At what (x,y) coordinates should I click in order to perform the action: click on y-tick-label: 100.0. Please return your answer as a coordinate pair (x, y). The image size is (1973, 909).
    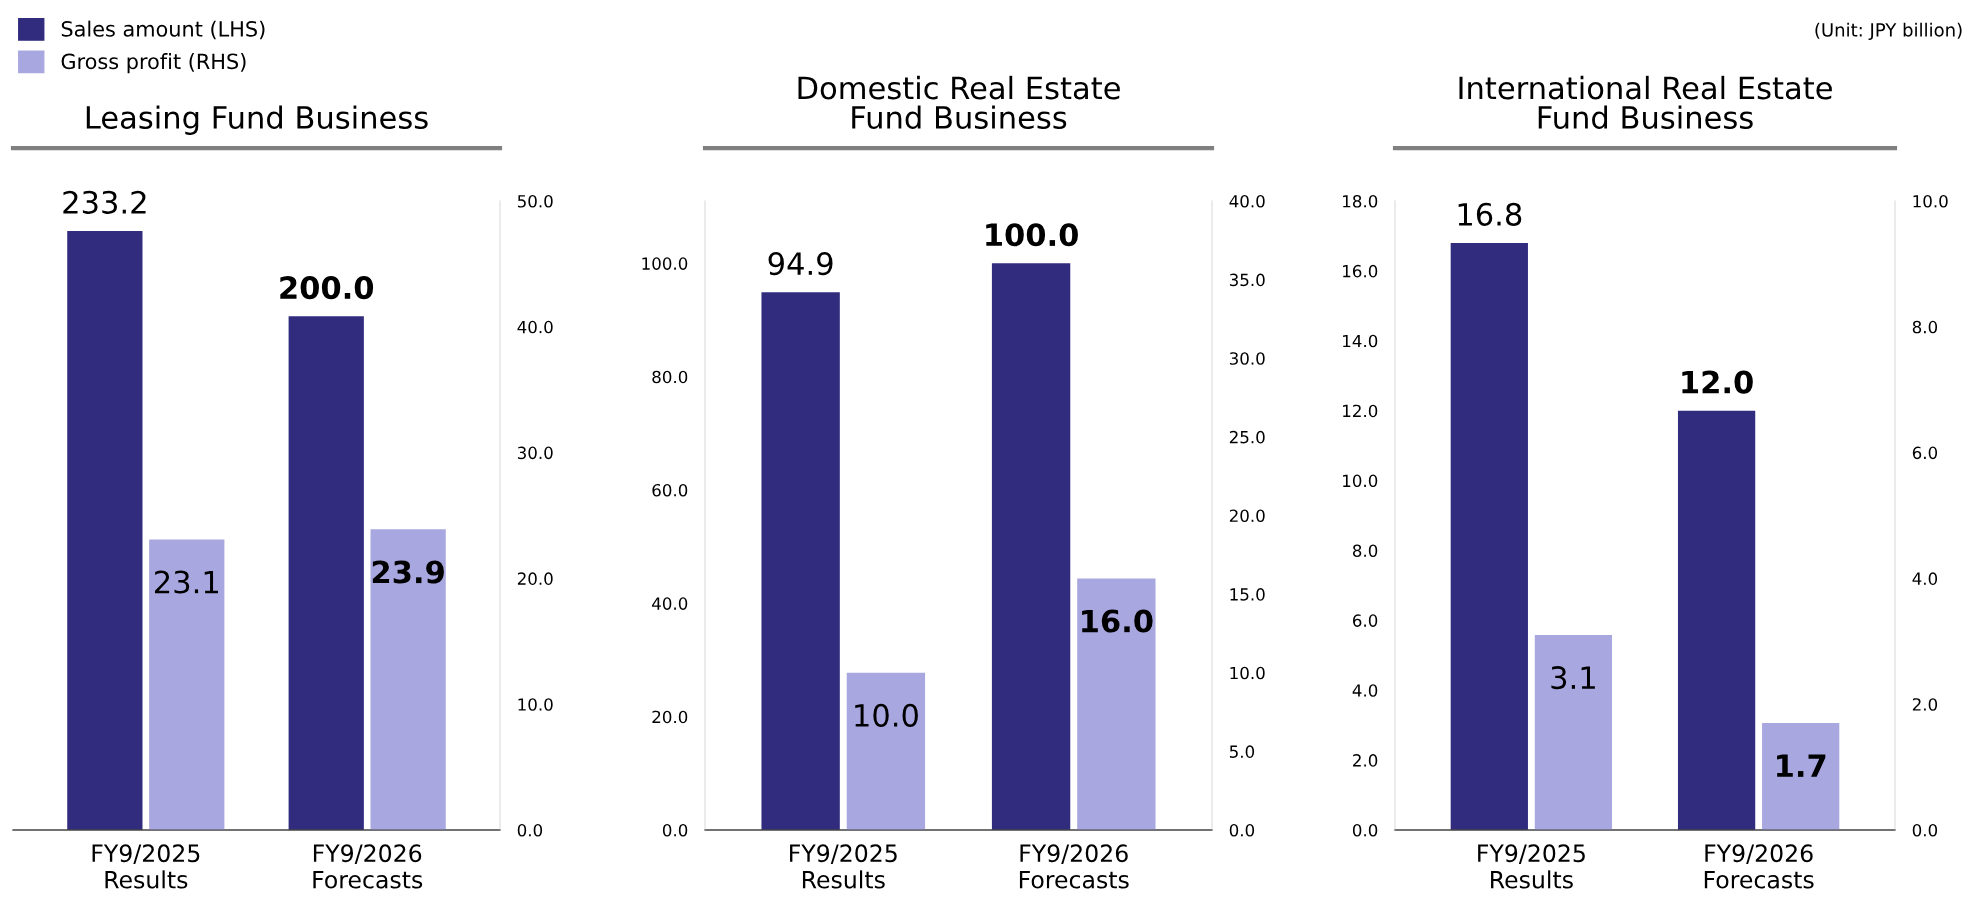
    Looking at the image, I should click on (665, 263).